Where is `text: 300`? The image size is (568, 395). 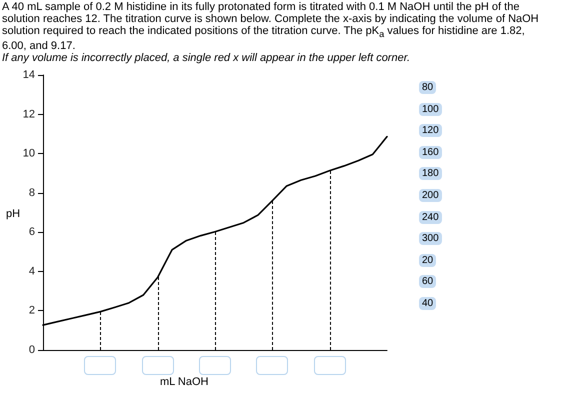
text: 300 is located at coordinates (430, 239).